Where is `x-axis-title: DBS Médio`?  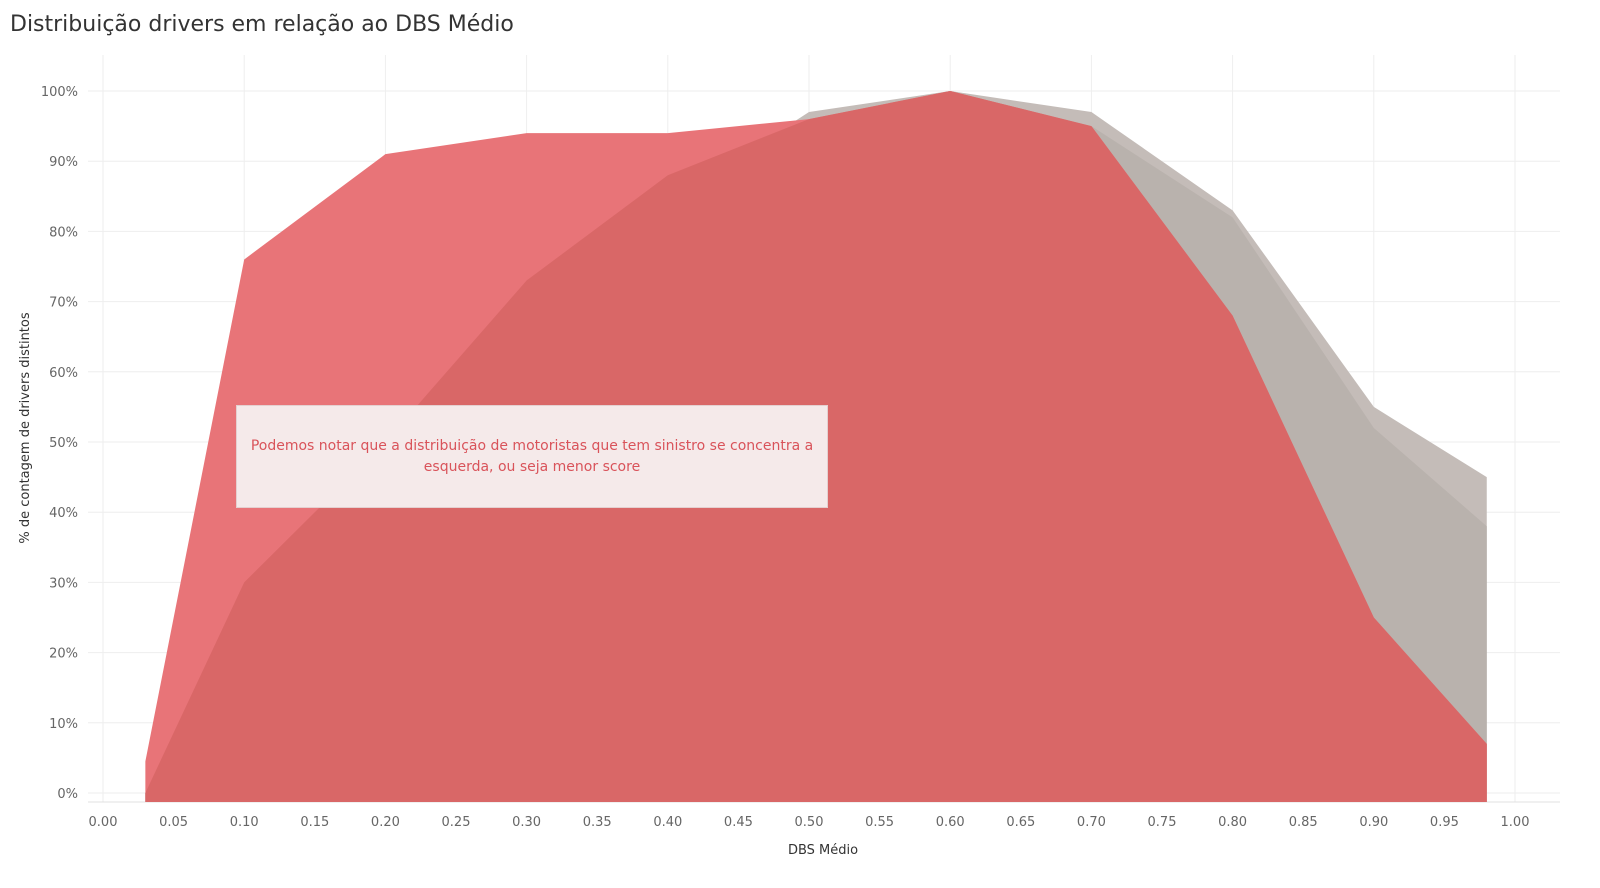
x-axis-title: DBS Médio is located at coordinates (823, 850).